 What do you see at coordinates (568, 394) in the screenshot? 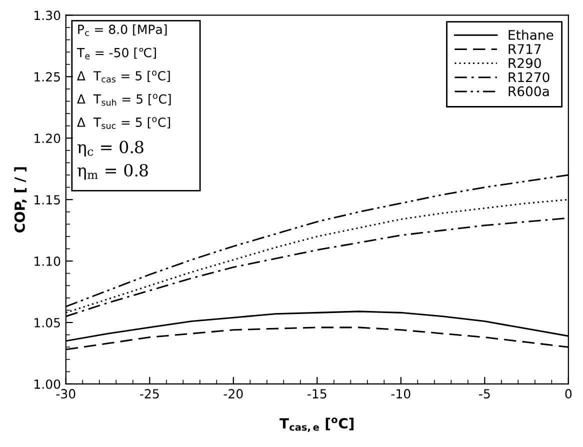
I see `x-tick-label: 0` at bounding box center [568, 394].